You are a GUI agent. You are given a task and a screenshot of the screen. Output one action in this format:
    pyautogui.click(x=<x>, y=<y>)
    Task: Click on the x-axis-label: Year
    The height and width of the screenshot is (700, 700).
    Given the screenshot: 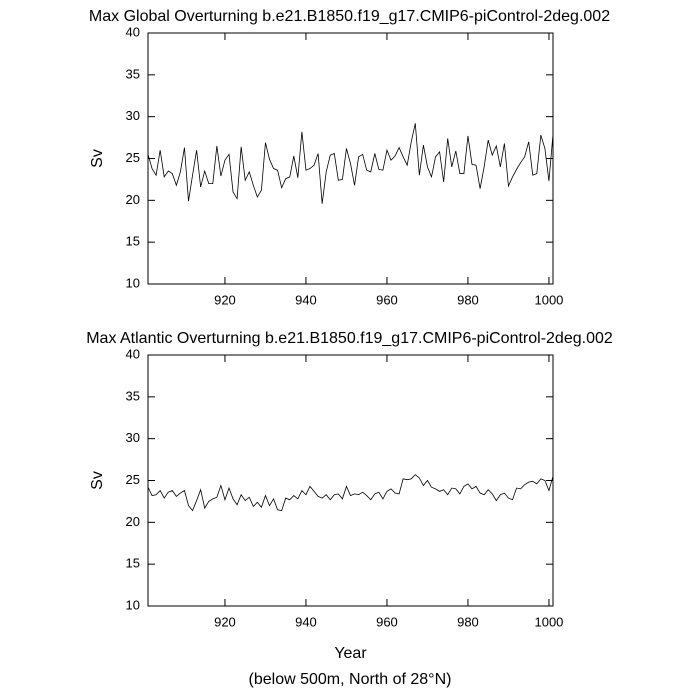 What is the action you would take?
    pyautogui.click(x=350, y=653)
    